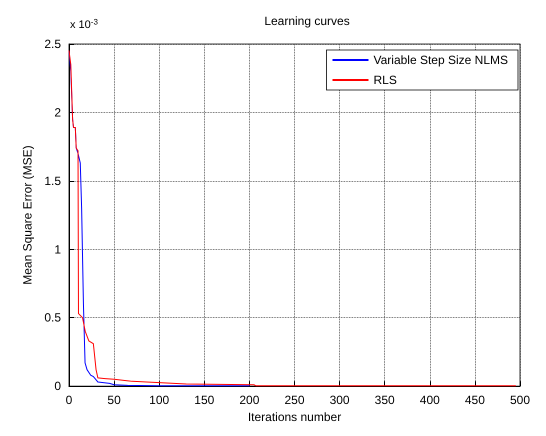  What do you see at coordinates (159, 400) in the screenshot?
I see `x-tick-label: 100` at bounding box center [159, 400].